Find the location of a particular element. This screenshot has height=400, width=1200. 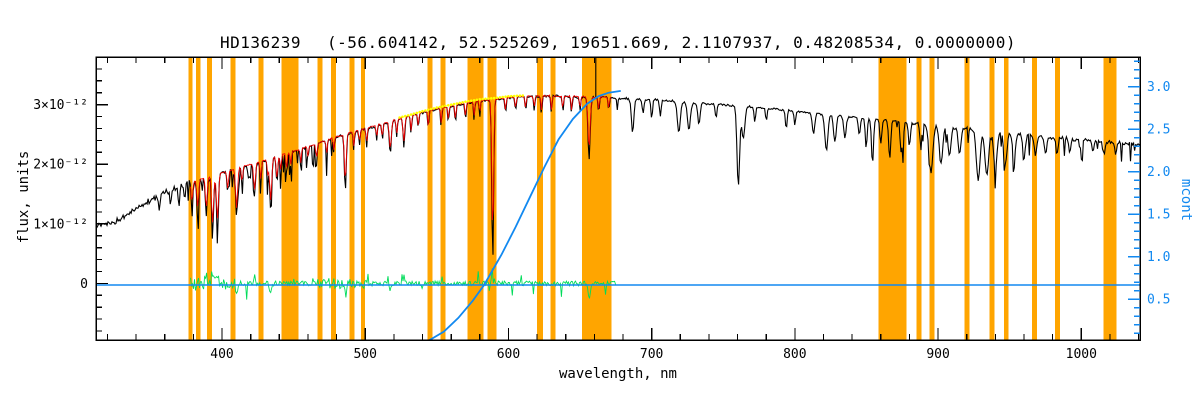

svg-text: 0.5 is located at coordinates (1158, 300).